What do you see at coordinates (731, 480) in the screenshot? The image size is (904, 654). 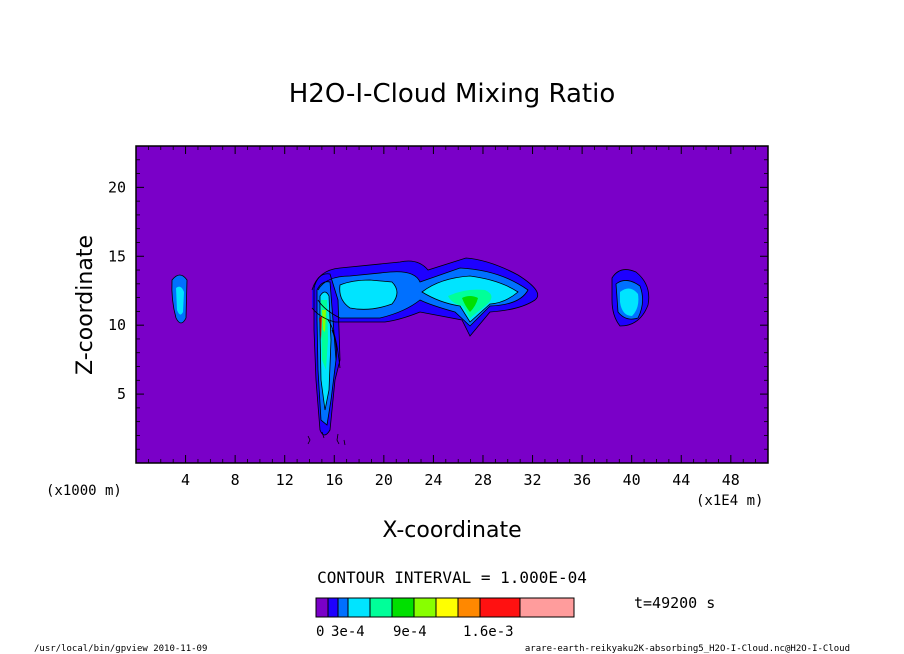 I see `x-tick-label: 48` at bounding box center [731, 480].